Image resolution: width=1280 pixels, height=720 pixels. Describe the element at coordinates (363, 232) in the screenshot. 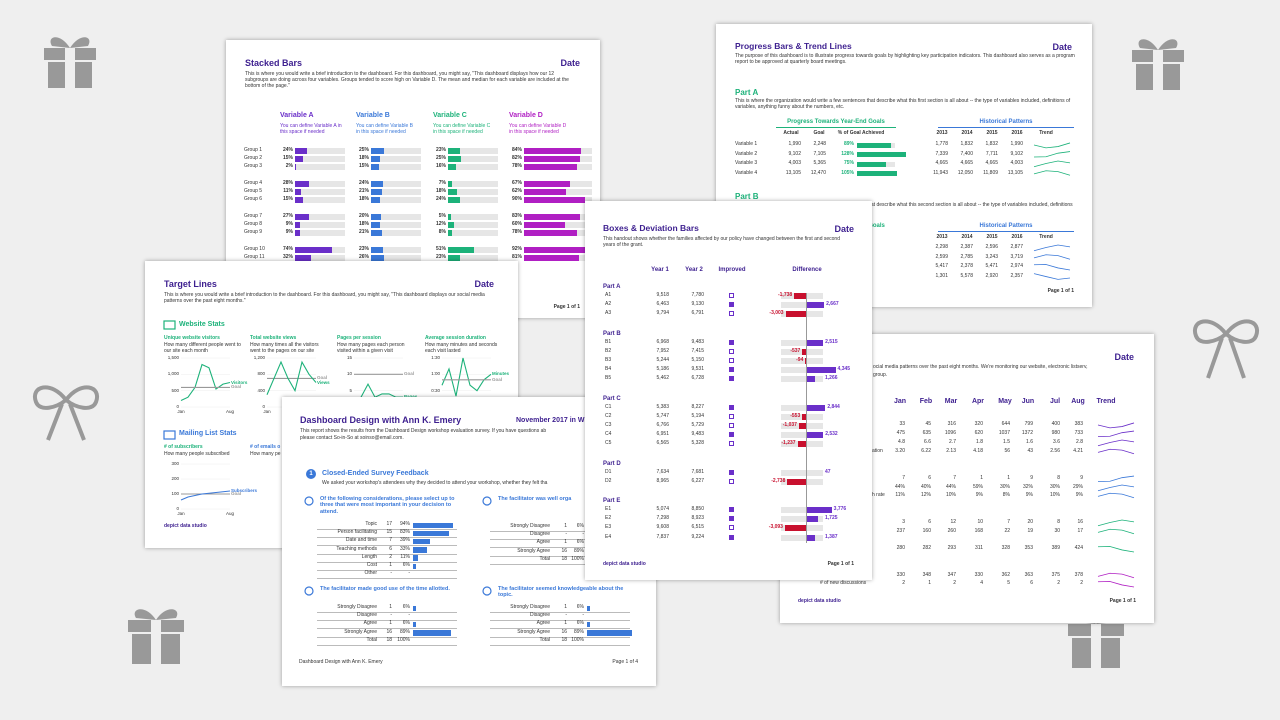

I see `value-label: 21%` at that location.